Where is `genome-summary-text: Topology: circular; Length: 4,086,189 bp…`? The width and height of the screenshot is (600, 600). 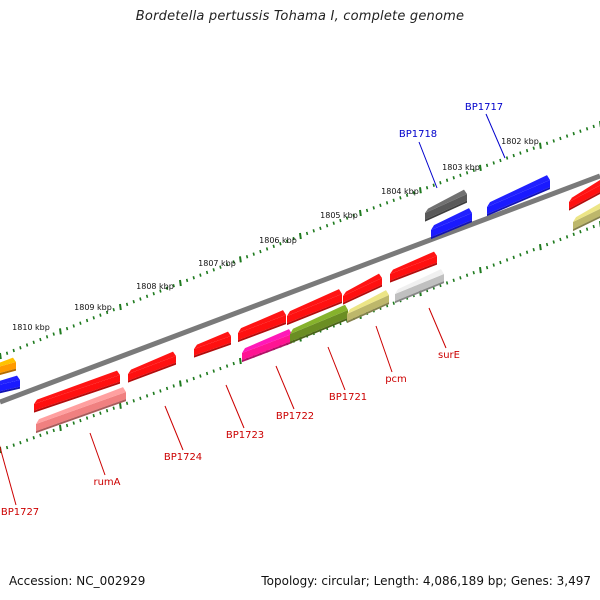 genome-summary-text: Topology: circular; Length: 4,086,189 bp… is located at coordinates (426, 581).